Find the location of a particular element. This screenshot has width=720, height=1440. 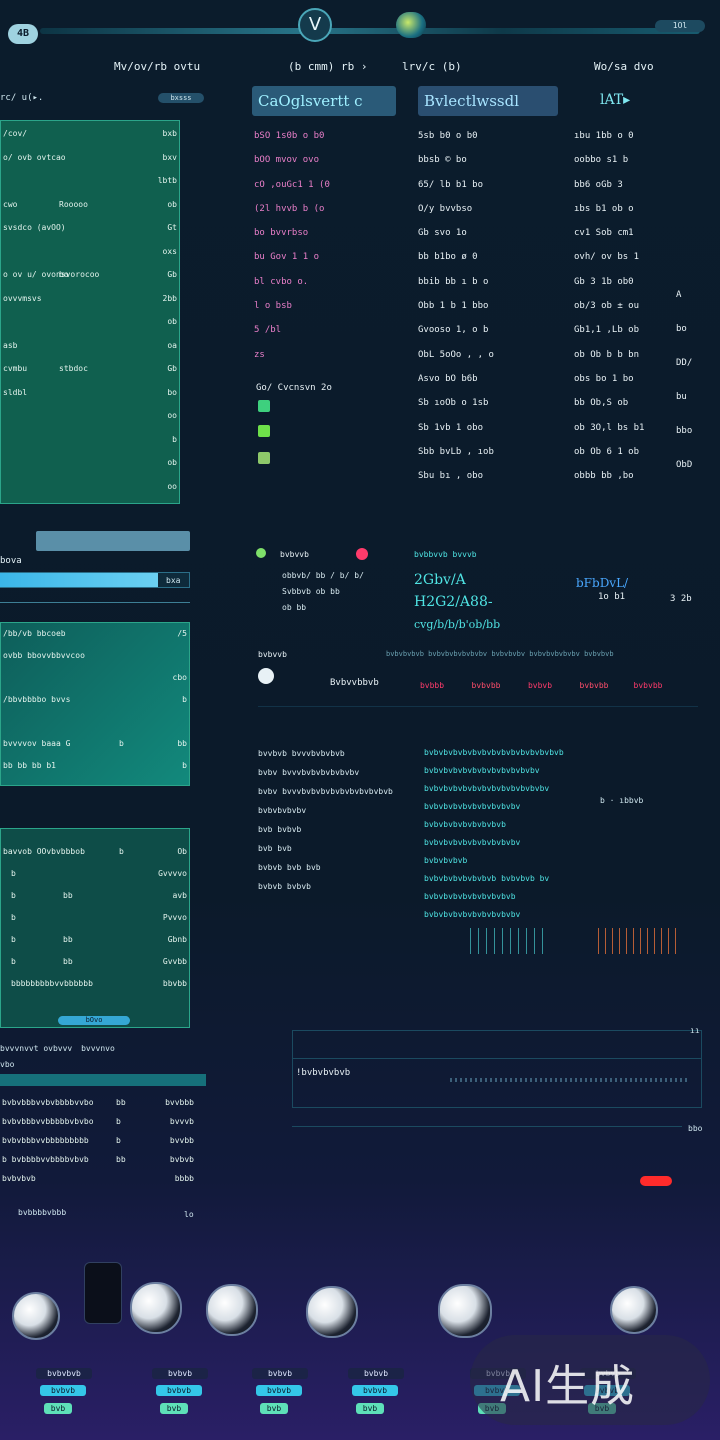

panel-row: lbtb is located at coordinates (90, 182).